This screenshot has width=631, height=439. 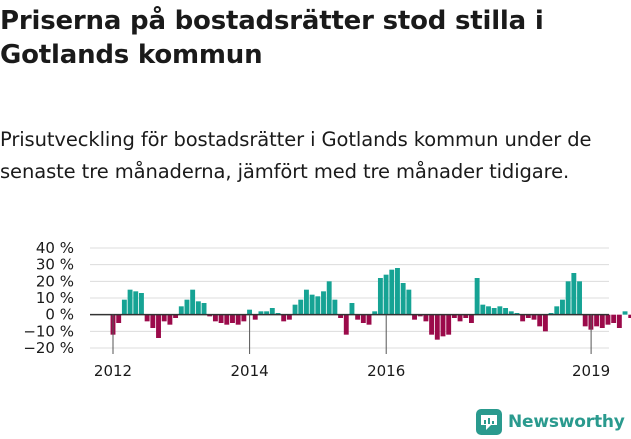 I want to click on newsworthy-logo-icon, so click(x=489, y=422).